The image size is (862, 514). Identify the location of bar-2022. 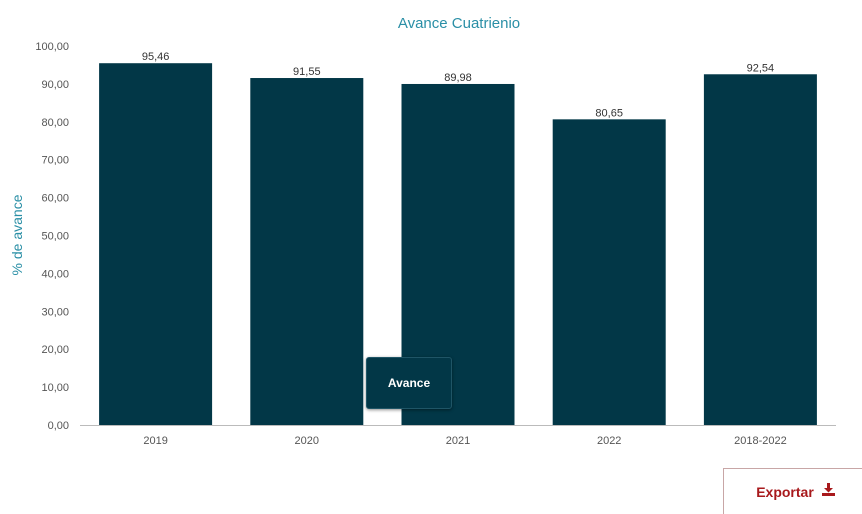
(609, 272).